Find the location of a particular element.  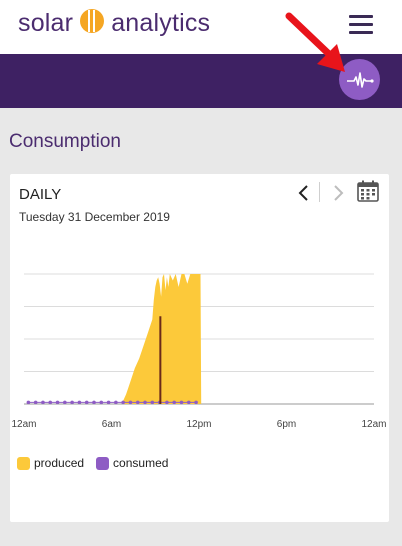

legend-swatch-produced is located at coordinates (23, 463).